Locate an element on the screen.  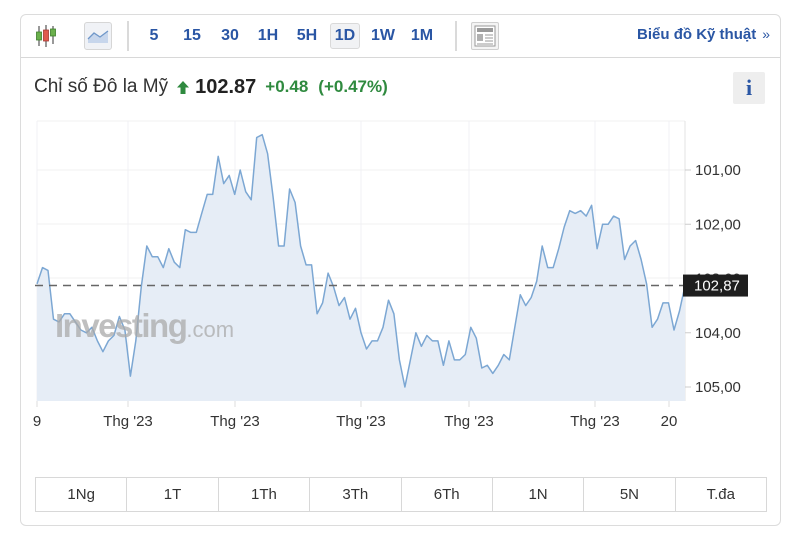
technical-chart-link: Biểu đồ Kỹ thuật » is located at coordinates (703, 34).